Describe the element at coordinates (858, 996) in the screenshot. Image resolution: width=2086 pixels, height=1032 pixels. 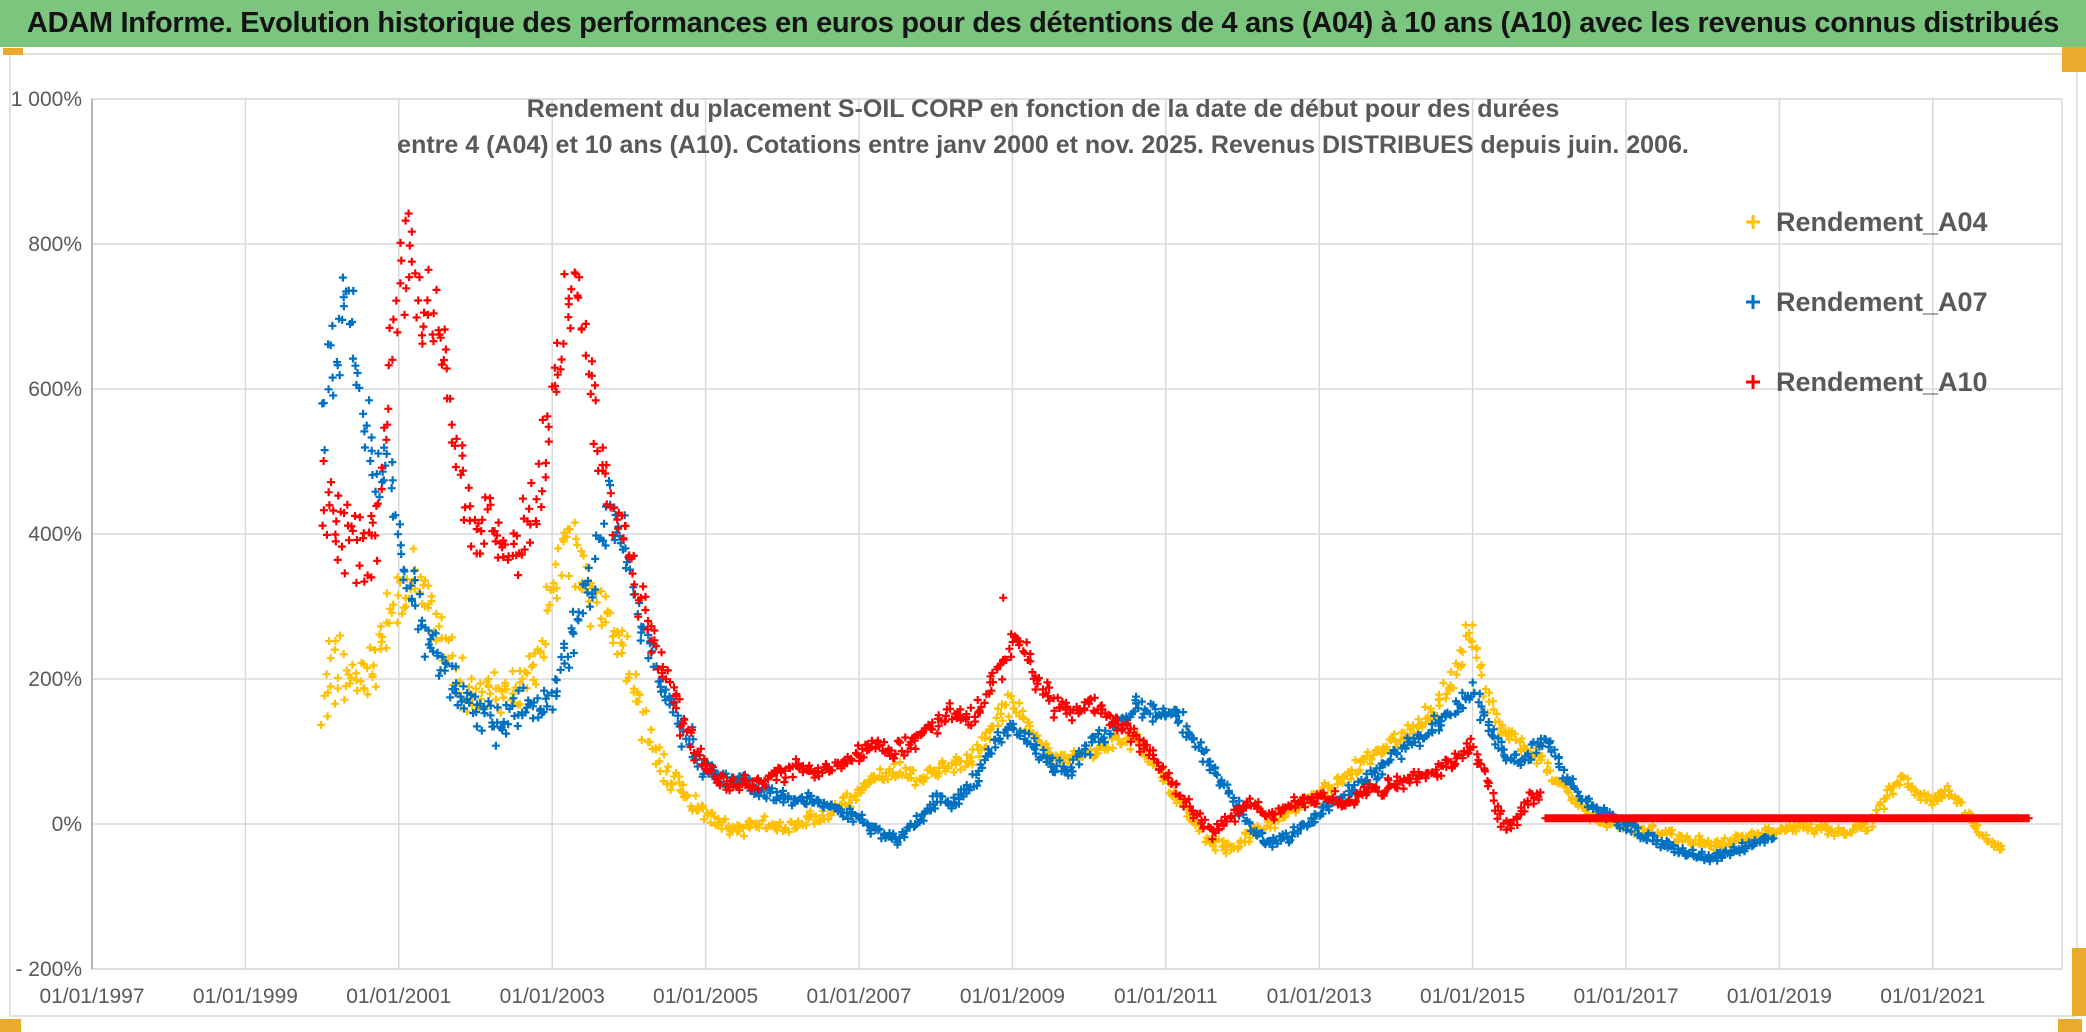
I see `x-tick-label: 01/01/2007` at that location.